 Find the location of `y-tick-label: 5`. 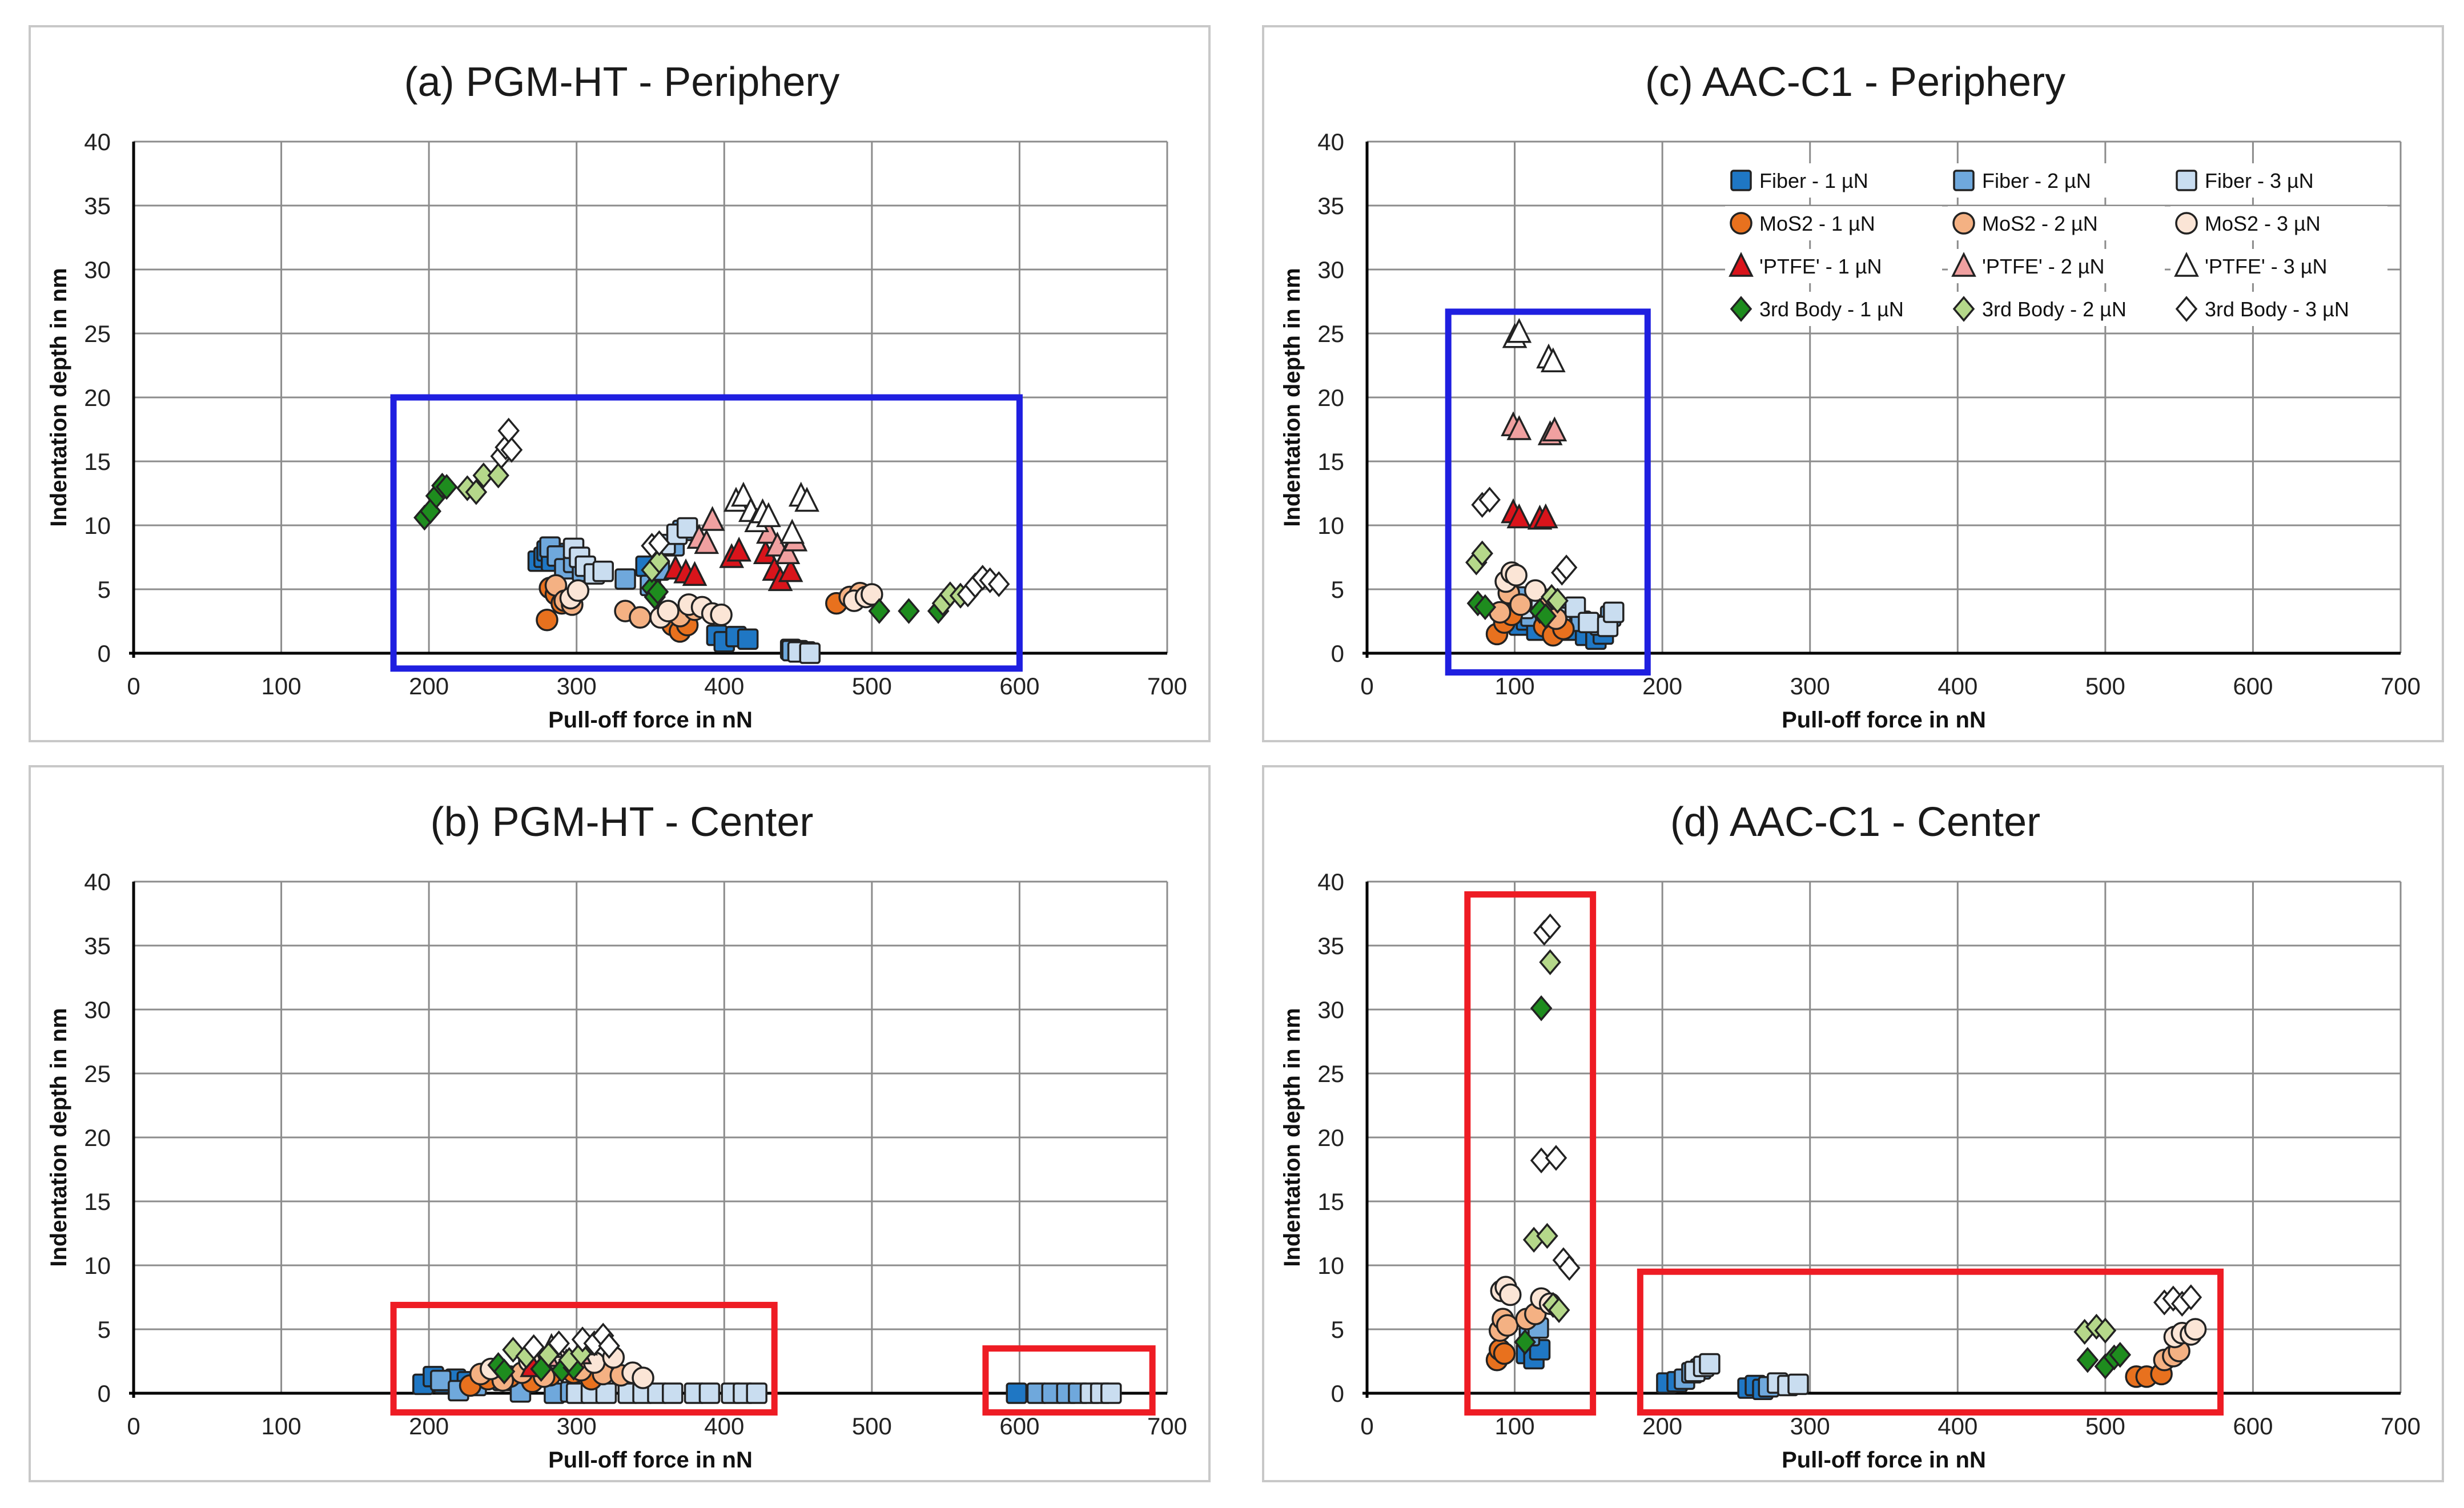

y-tick-label: 5 is located at coordinates (104, 589).